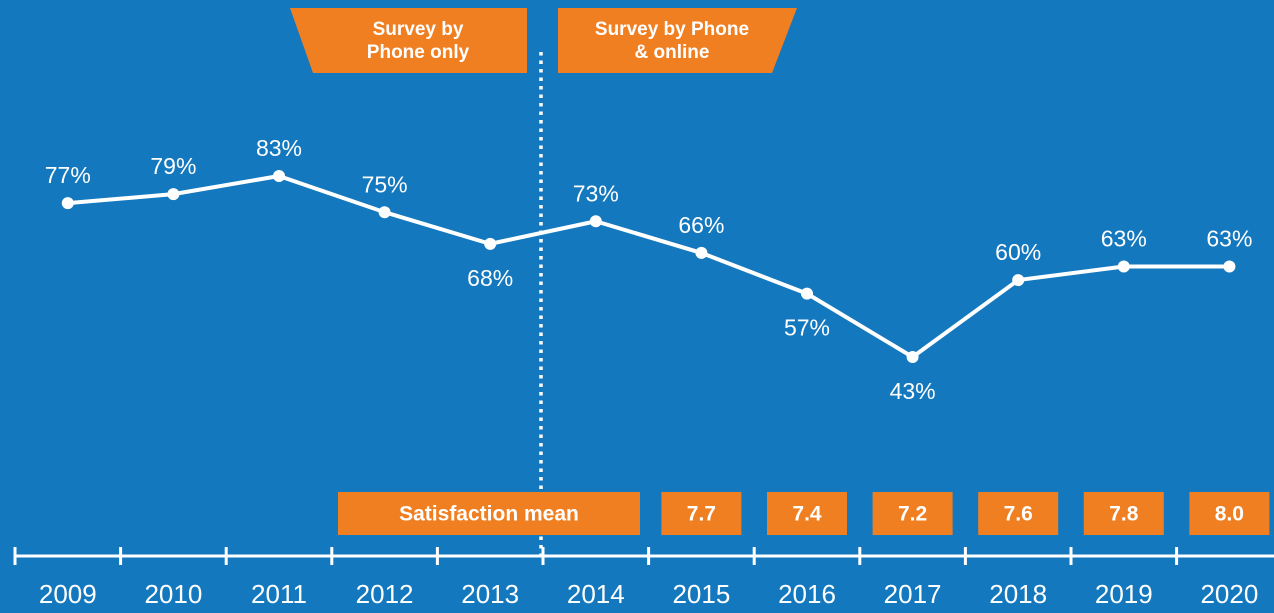 The image size is (1274, 613). What do you see at coordinates (418, 29) in the screenshot?
I see `annotation-text: Survey by` at bounding box center [418, 29].